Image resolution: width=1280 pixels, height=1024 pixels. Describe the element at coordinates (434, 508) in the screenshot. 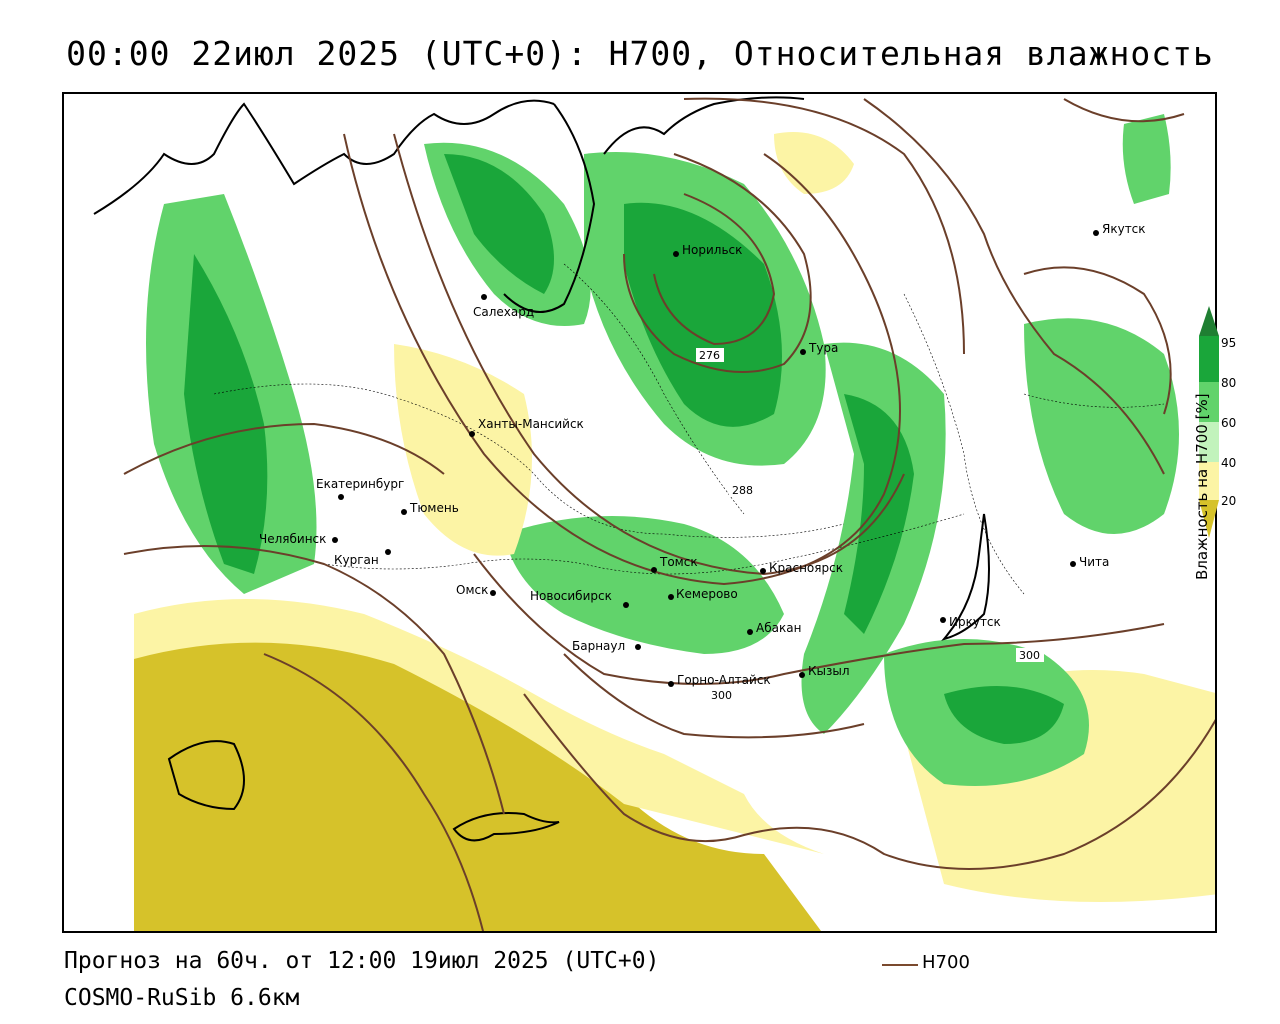

I see `city-label-tyumen: Тюмень` at that location.